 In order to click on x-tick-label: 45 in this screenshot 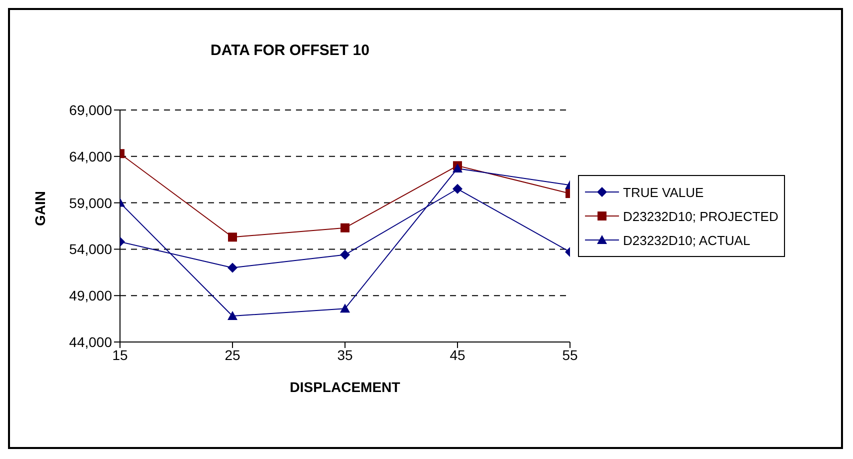, I will do `click(458, 354)`.